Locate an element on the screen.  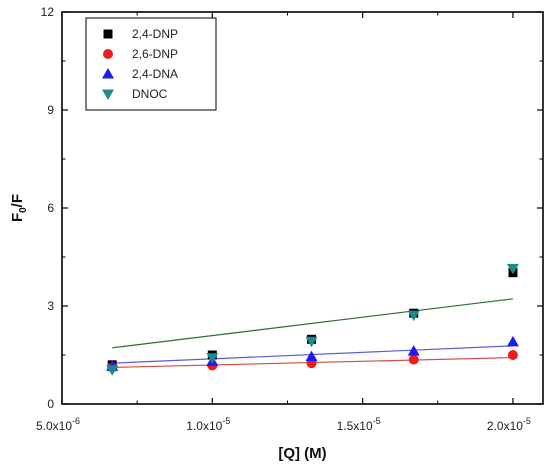
legend-label: 2,4-DNA is located at coordinates (155, 74).